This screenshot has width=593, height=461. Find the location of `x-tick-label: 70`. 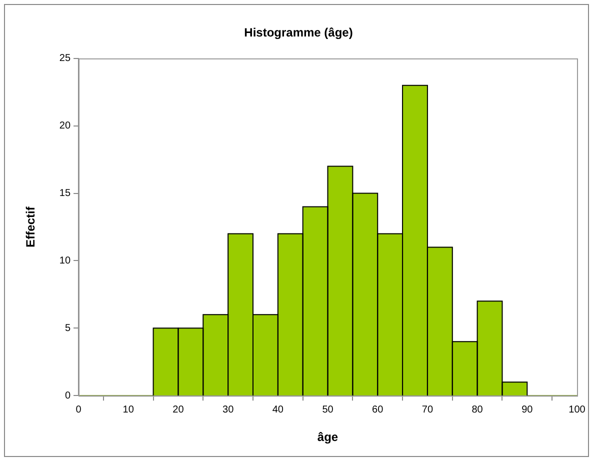

x-tick-label: 70 is located at coordinates (428, 410).